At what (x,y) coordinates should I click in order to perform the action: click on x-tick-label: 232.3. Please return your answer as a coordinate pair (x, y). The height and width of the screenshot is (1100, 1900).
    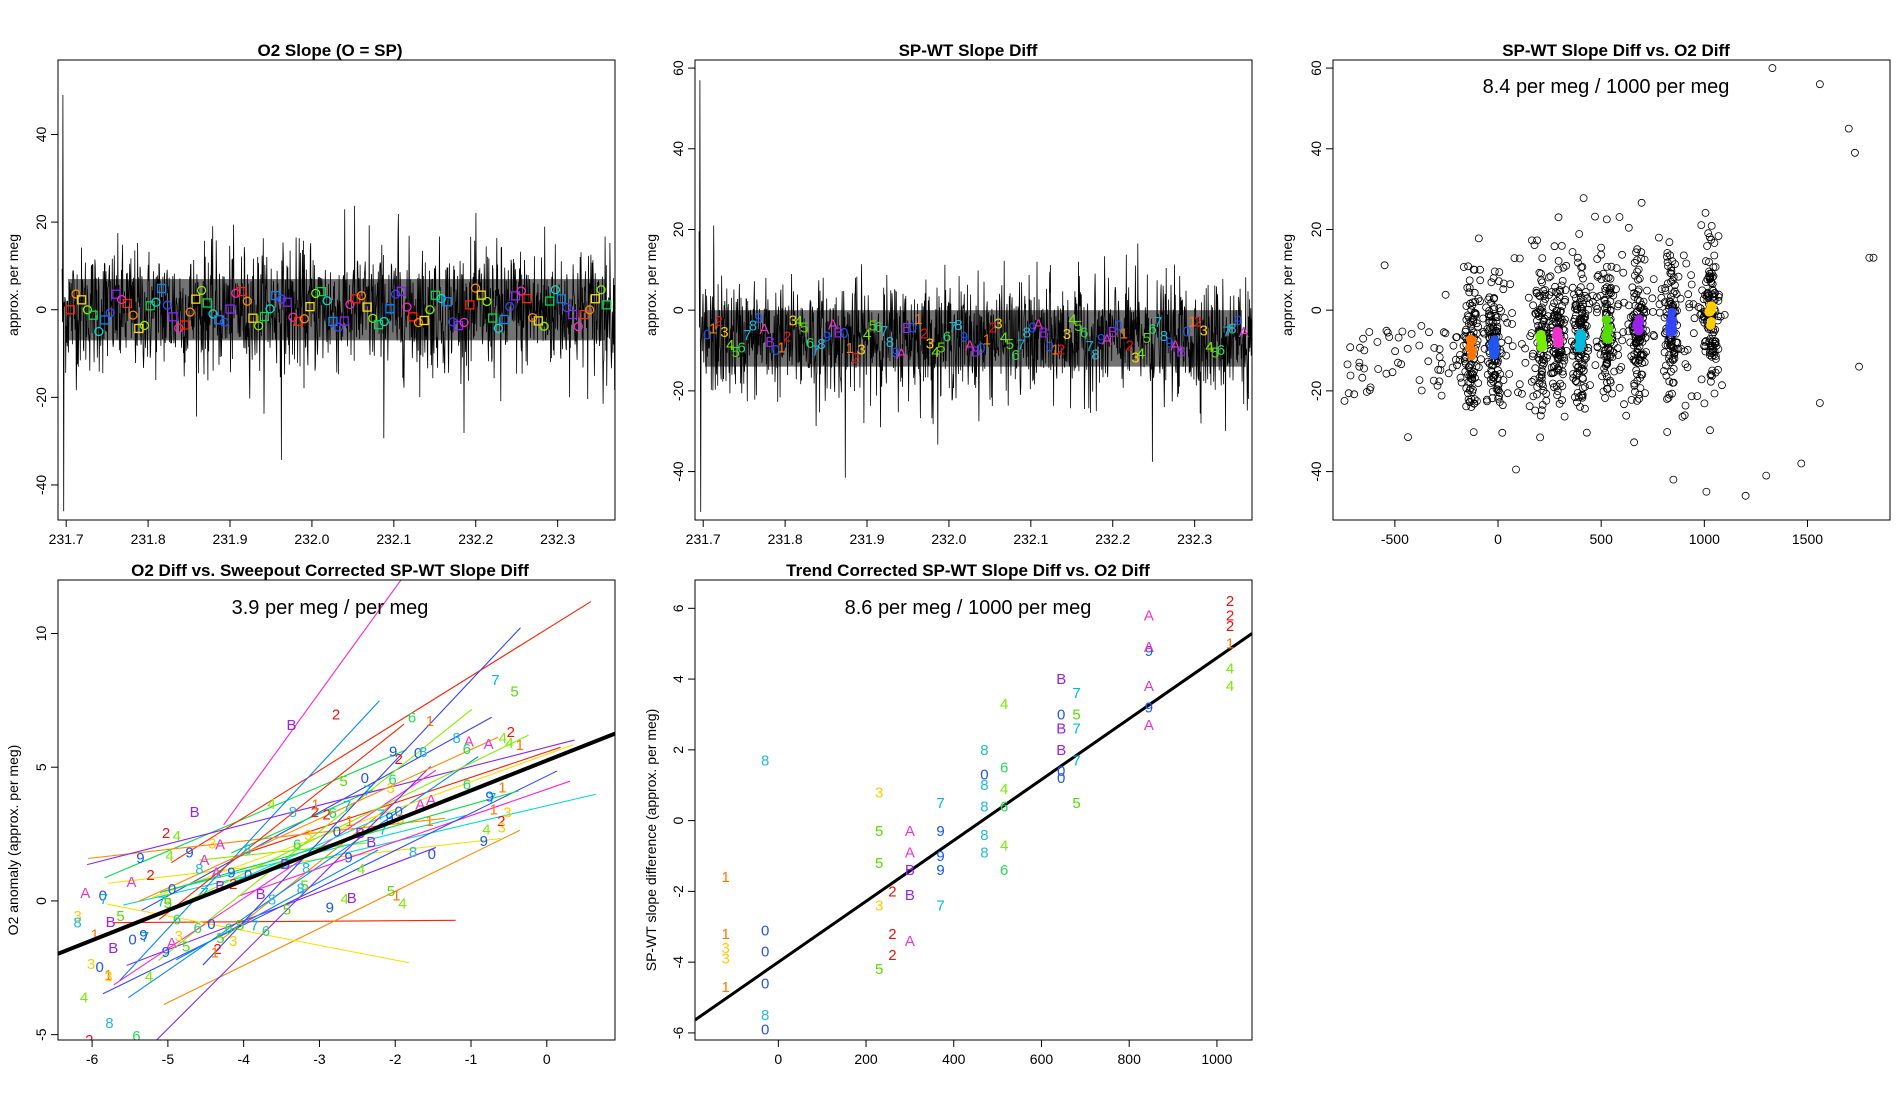
    Looking at the image, I should click on (557, 539).